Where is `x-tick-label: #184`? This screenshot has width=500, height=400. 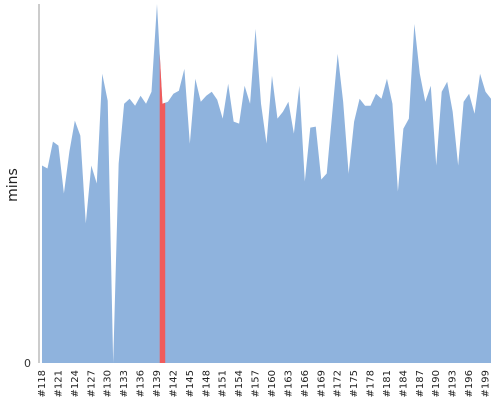
x-tick-label: #184 is located at coordinates (403, 383).